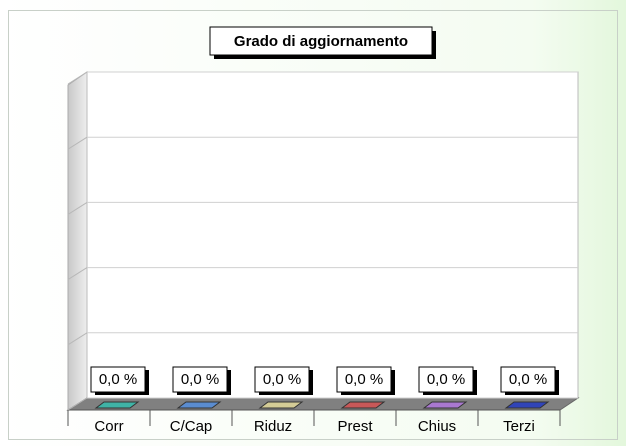 Image resolution: width=626 pixels, height=446 pixels. Describe the element at coordinates (519, 426) in the screenshot. I see `x-tick-label: Terzi` at that location.